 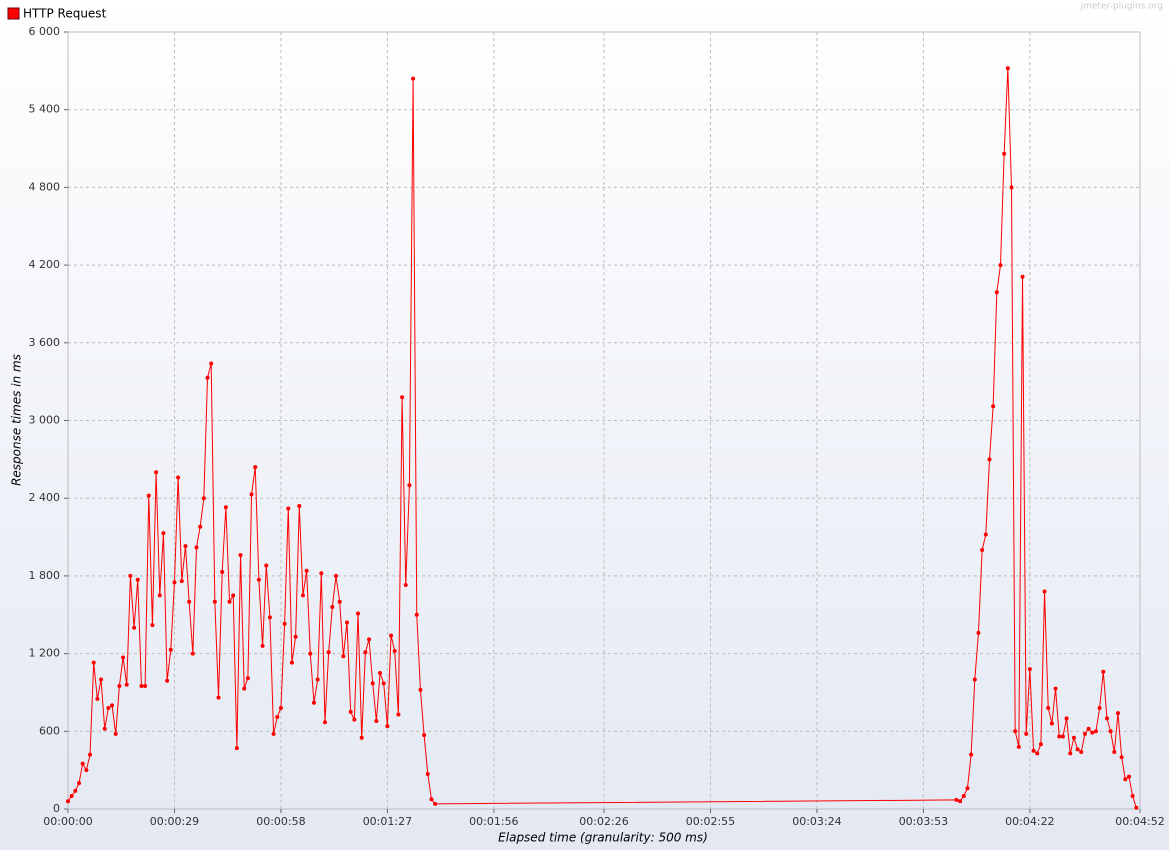 I want to click on y-tick-label: 1 200, so click(x=45, y=653).